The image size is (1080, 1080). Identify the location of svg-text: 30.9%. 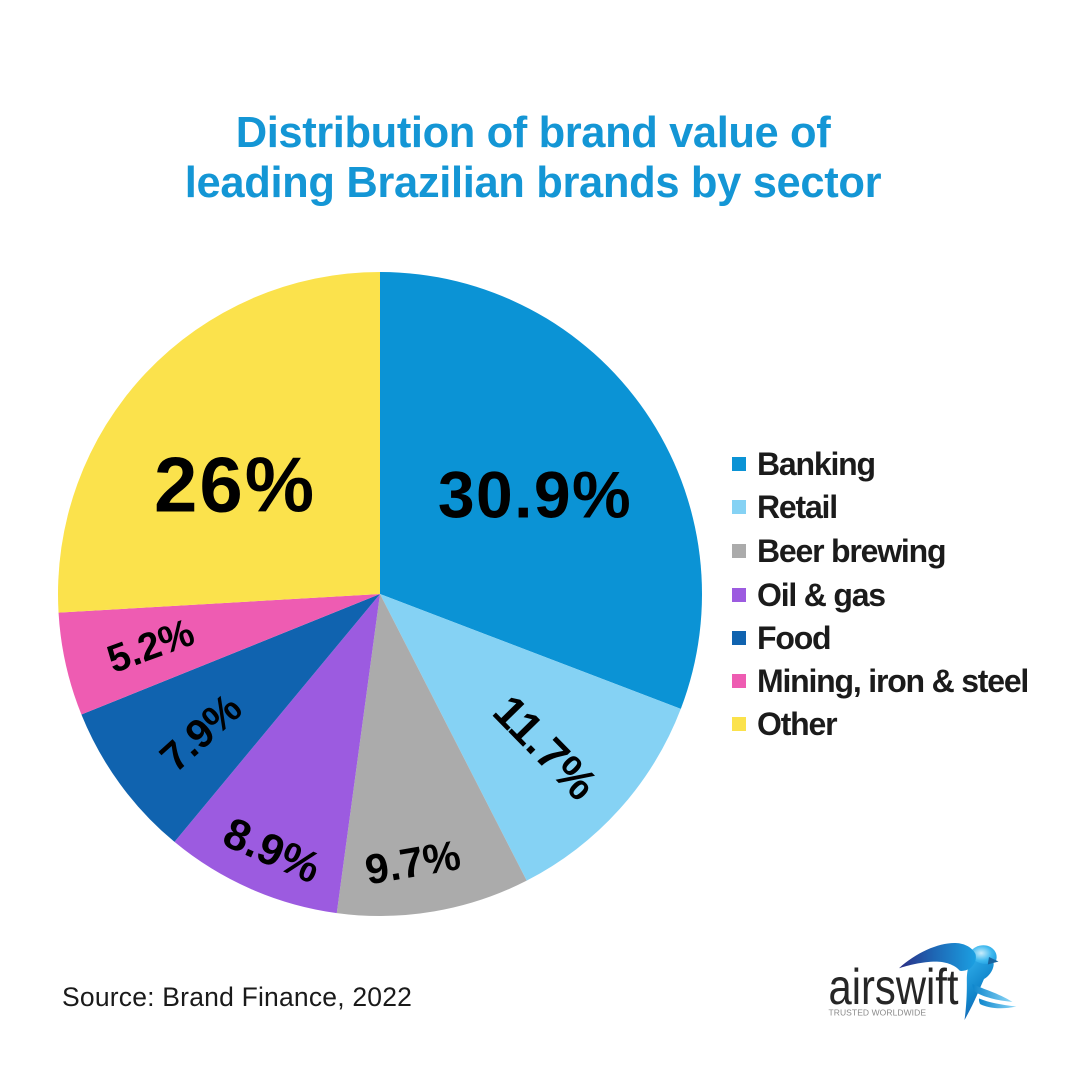
(535, 495).